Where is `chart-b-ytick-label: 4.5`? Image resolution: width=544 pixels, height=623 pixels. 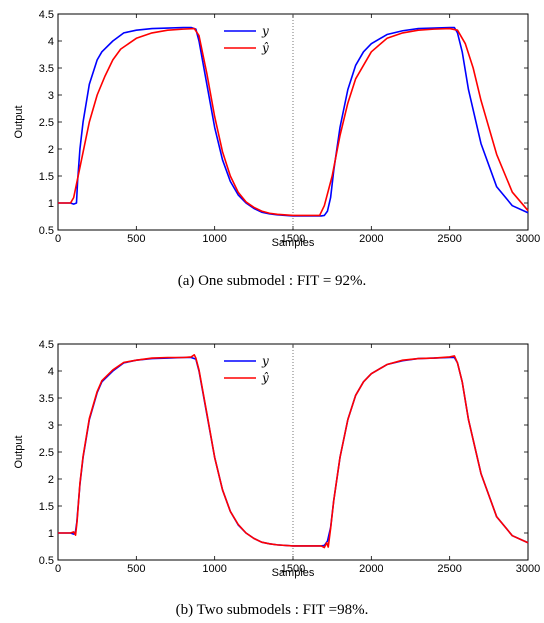
chart-b-ytick-label: 4.5 is located at coordinates (46, 345).